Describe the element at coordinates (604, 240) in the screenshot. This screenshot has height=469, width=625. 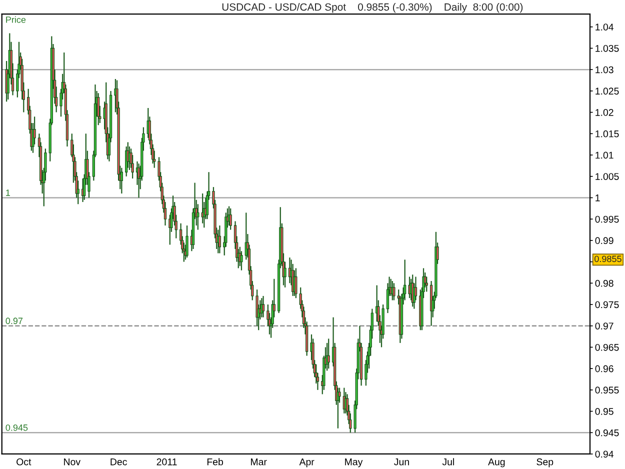
I see `y-tick-label: 0.99` at that location.